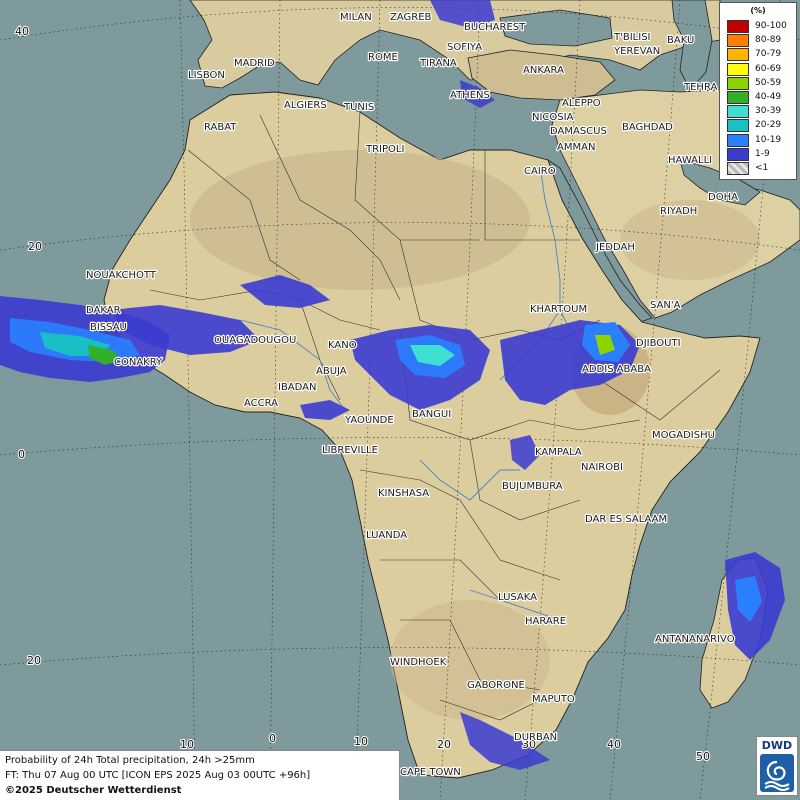 The image size is (800, 800). I want to click on city-tunis: TUNIS, so click(358, 107).